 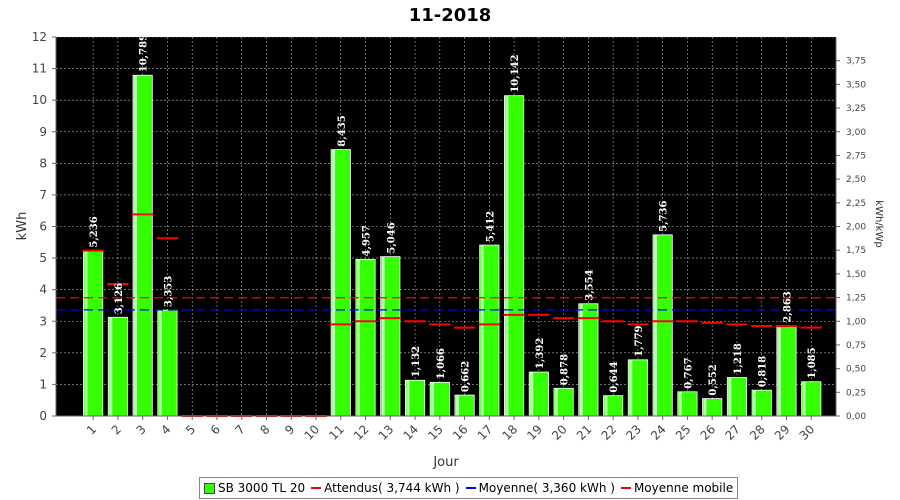 I want to click on y-tick-label: 9, so click(x=43, y=132).